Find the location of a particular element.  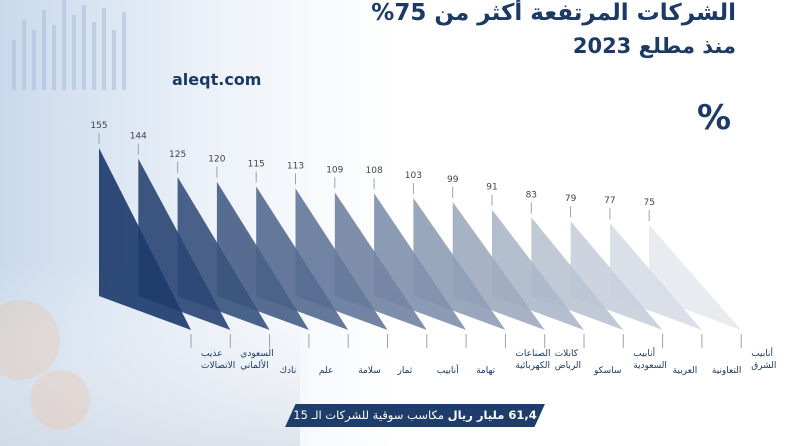

chart-title: الشركات المرتفعة أكثر من 75% is located at coordinates (553, 13).